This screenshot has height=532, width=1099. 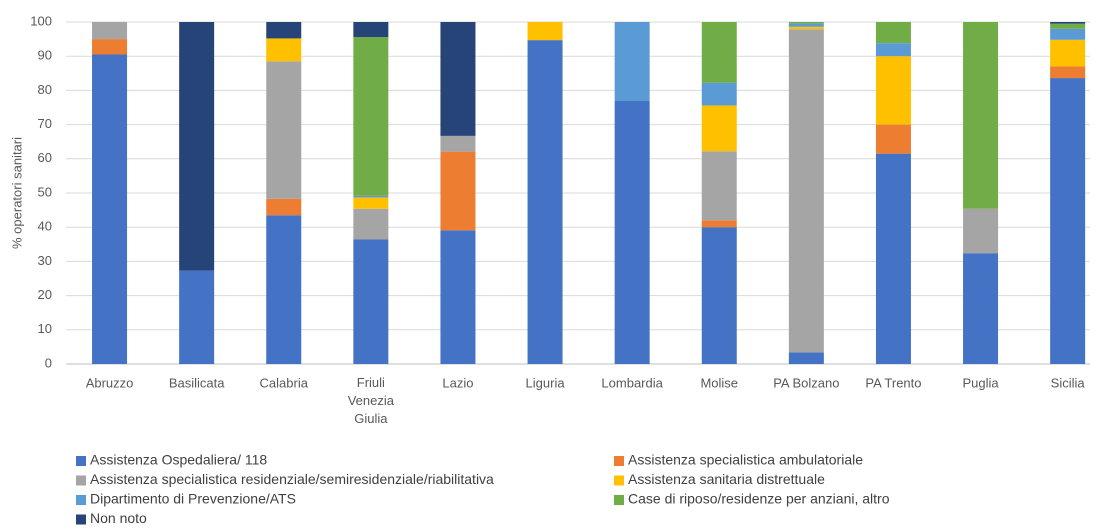 What do you see at coordinates (546, 382) in the screenshot?
I see `x-tick-label: Liguria` at bounding box center [546, 382].